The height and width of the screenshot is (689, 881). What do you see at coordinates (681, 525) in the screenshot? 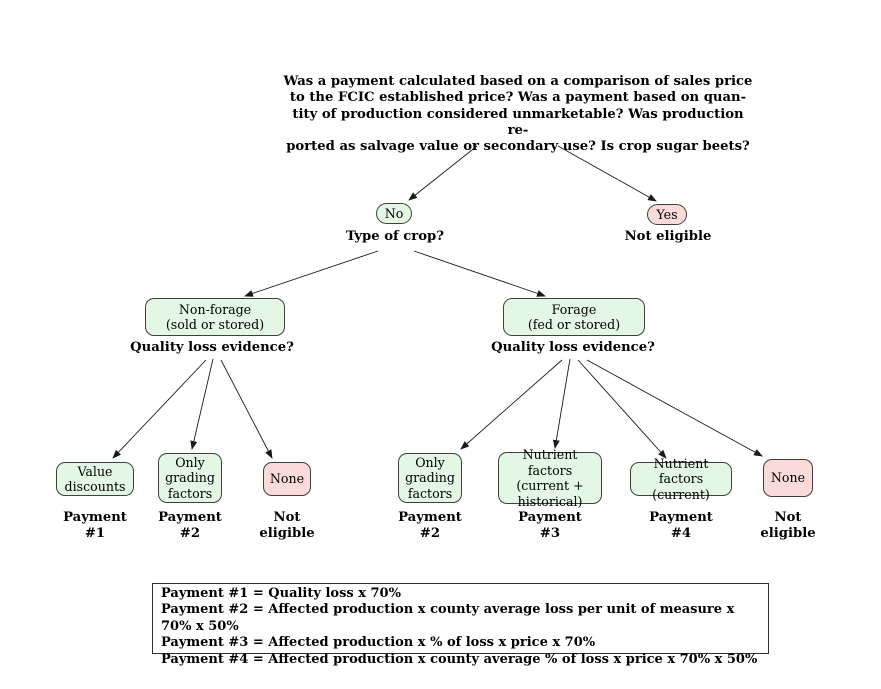
I see `outcome-payment-4: Payment #4` at bounding box center [681, 525].